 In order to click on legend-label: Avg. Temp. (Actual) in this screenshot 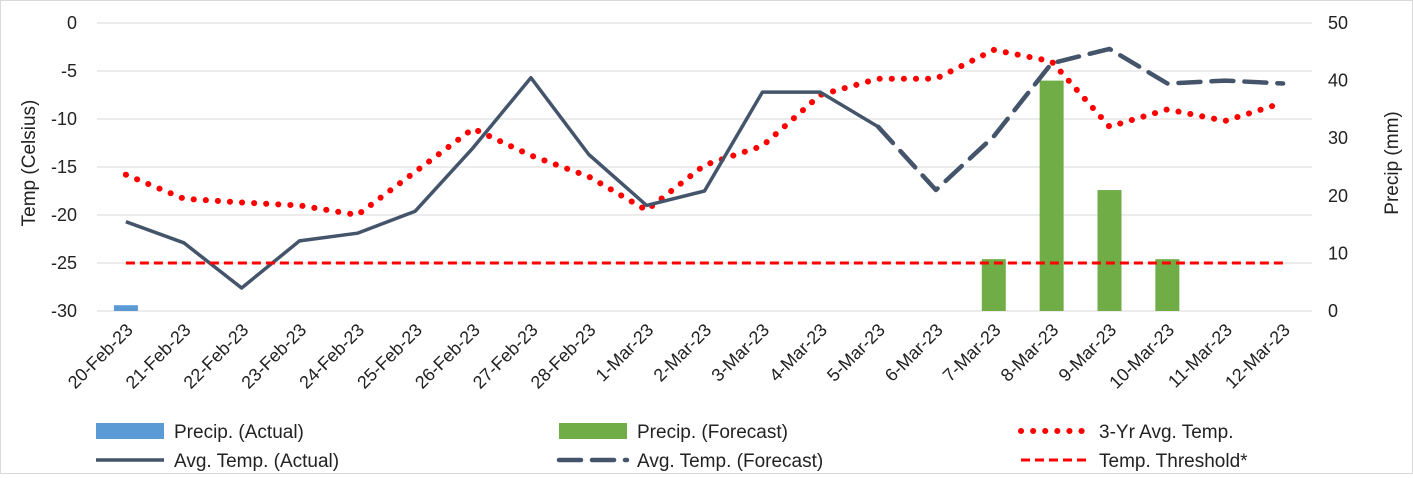, I will do `click(256, 461)`.